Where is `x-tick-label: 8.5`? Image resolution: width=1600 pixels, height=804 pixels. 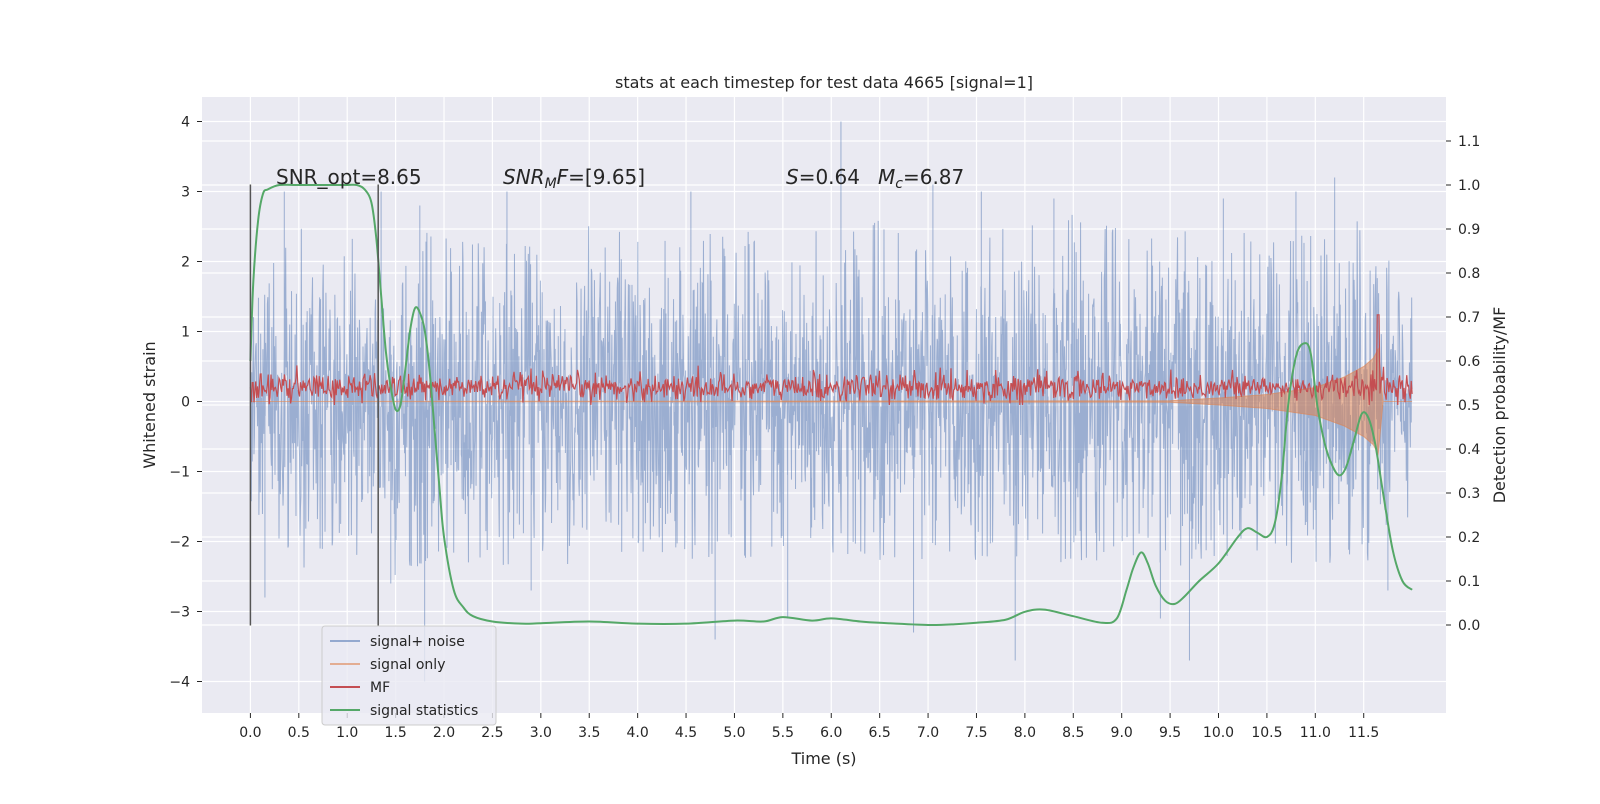 x-tick-label: 8.5 is located at coordinates (1073, 733).